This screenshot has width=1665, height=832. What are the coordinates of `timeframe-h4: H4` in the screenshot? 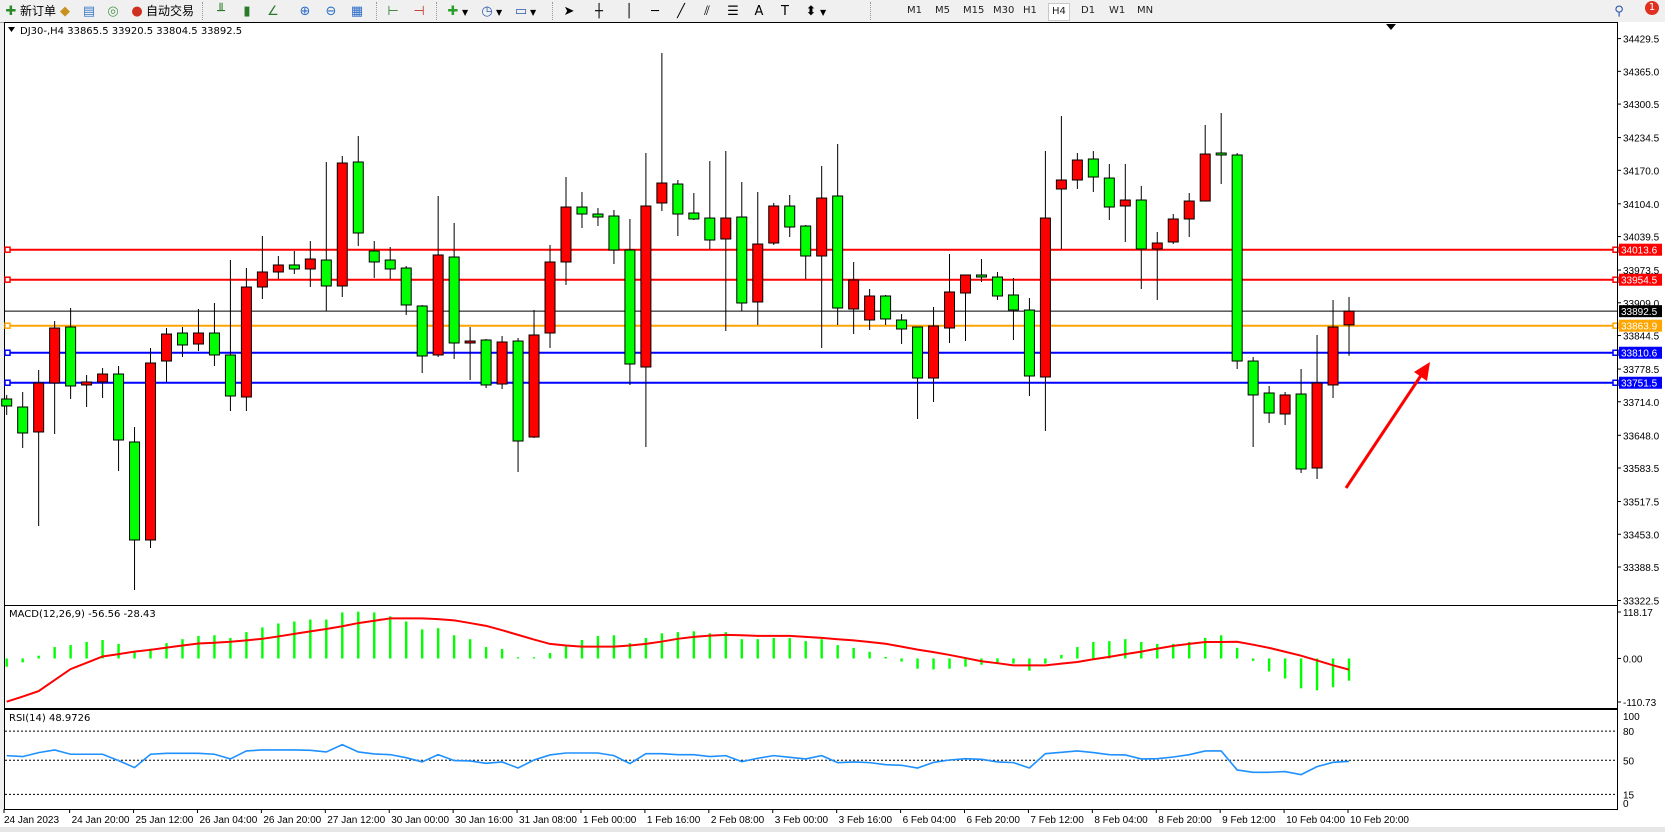 It's located at (1059, 12).